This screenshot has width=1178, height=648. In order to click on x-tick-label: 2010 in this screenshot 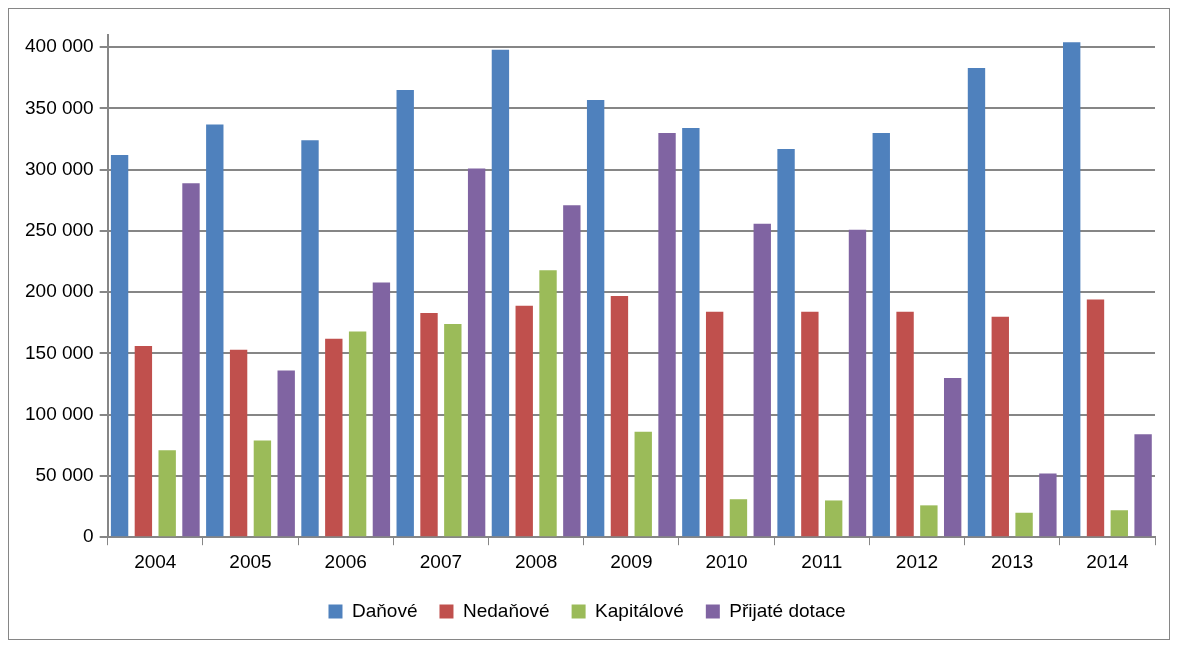, I will do `click(726, 561)`.